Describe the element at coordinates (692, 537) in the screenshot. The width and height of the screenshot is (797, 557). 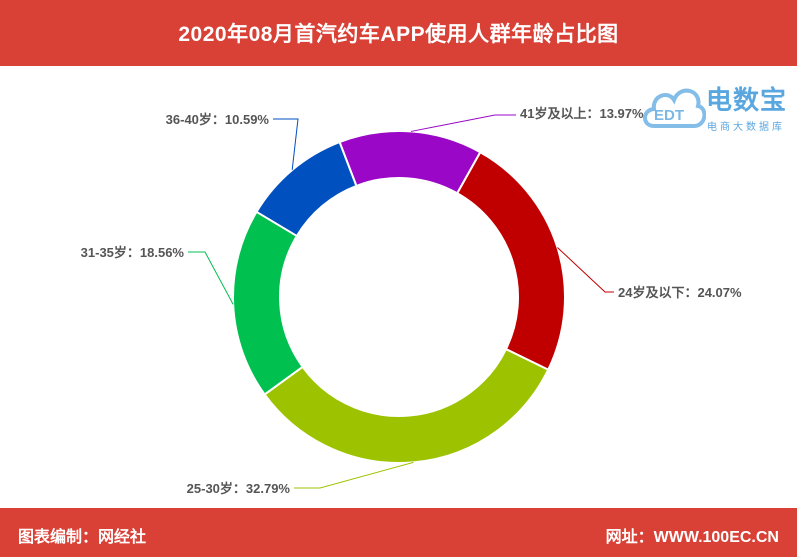
I see `footer-website: 网址：WWW.100EC.CN` at that location.